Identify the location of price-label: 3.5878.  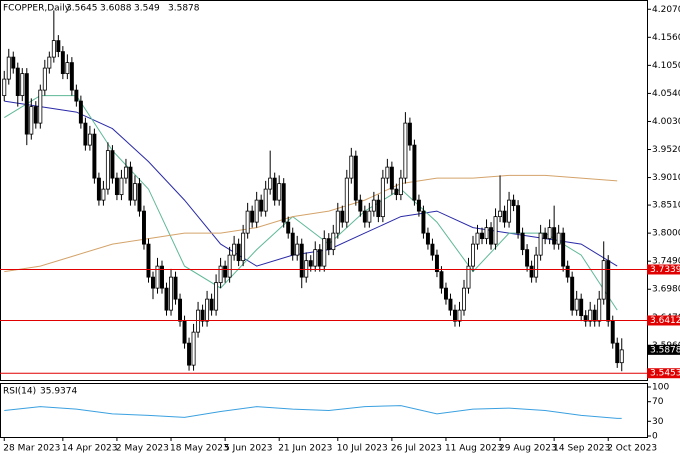
(665, 350).